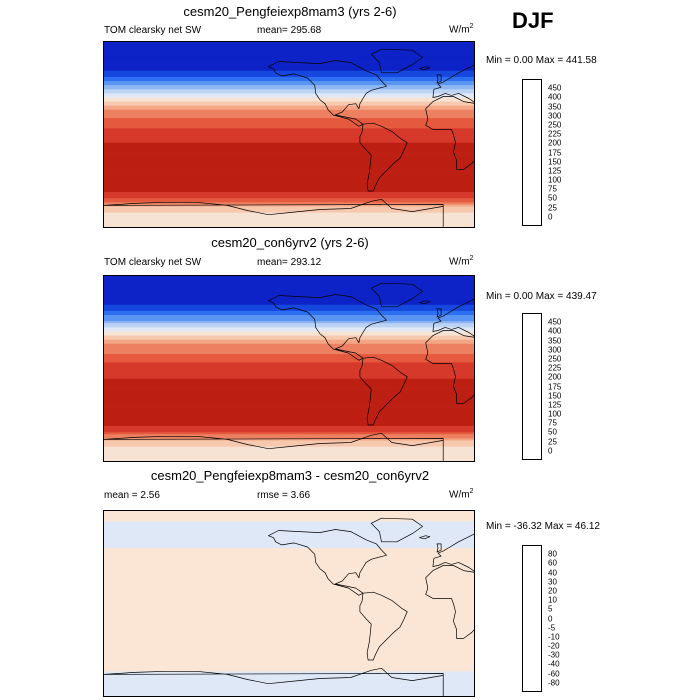 The image size is (700, 700). I want to click on coastline-iceland, so click(425, 537).